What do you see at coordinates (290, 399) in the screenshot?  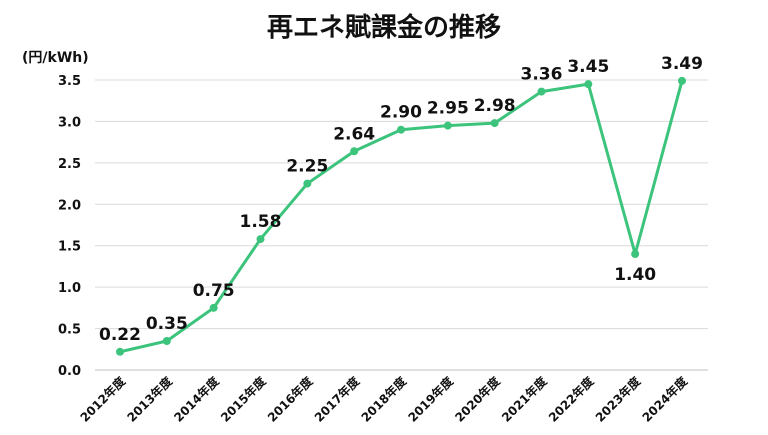 I see `x-tick-label: 2016年度` at bounding box center [290, 399].